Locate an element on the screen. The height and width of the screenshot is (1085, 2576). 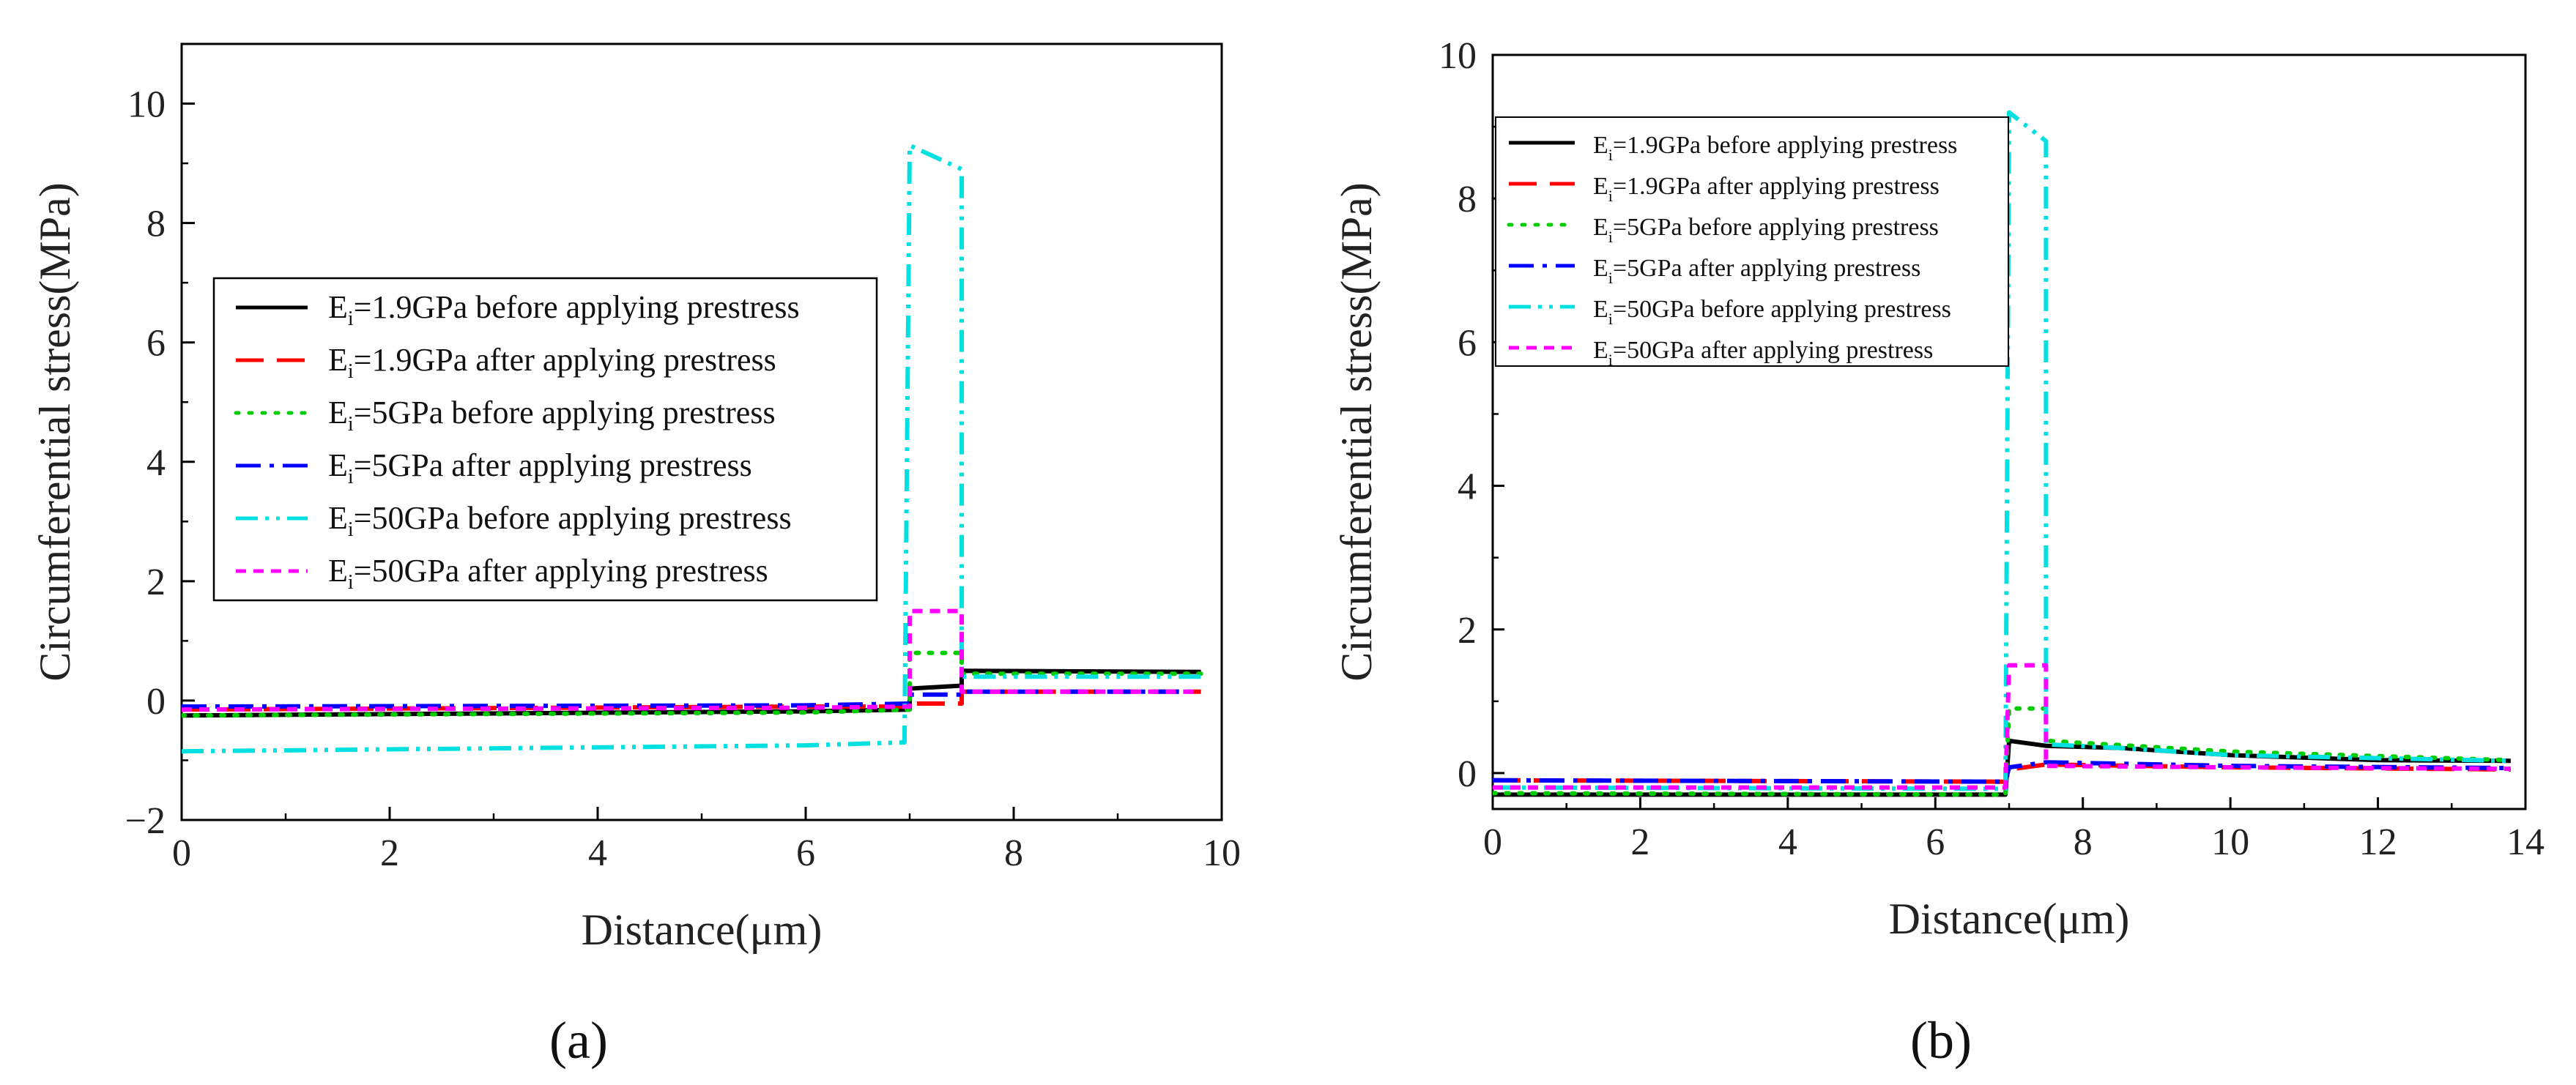
panel-label: (a) is located at coordinates (578, 1040).